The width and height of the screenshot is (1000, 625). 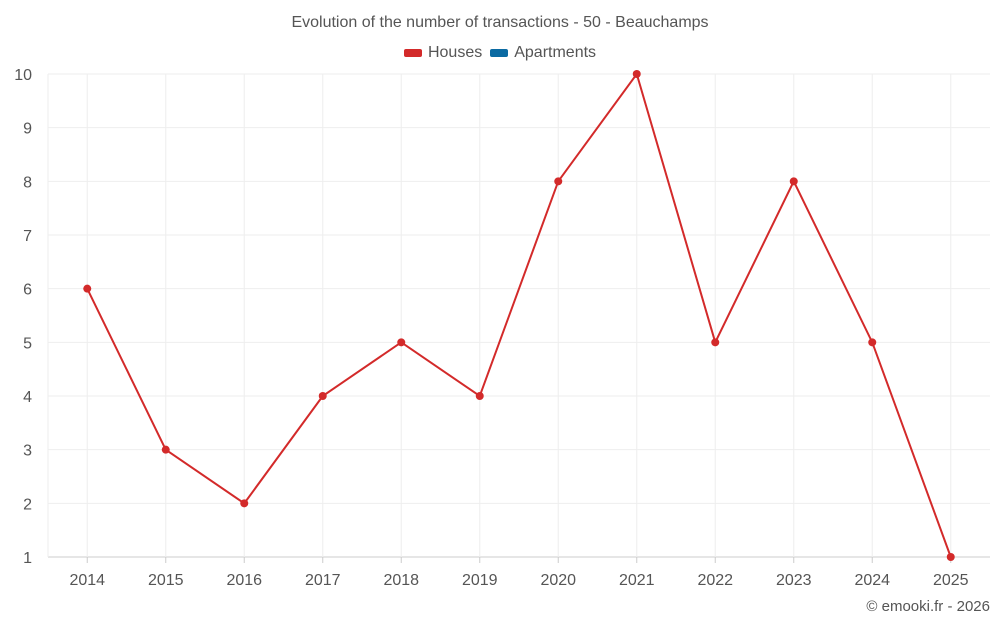 What do you see at coordinates (950, 557) in the screenshot?
I see `data-point-houses-2025` at bounding box center [950, 557].